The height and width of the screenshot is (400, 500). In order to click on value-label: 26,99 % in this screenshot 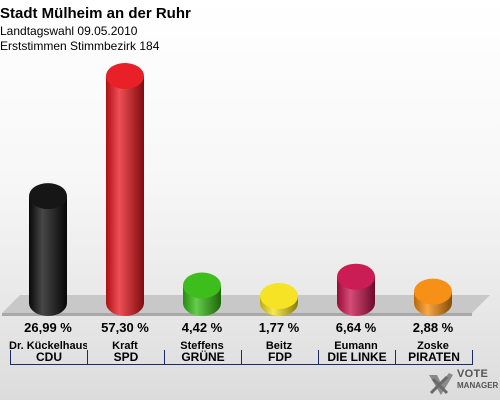, I will do `click(48, 327)`.